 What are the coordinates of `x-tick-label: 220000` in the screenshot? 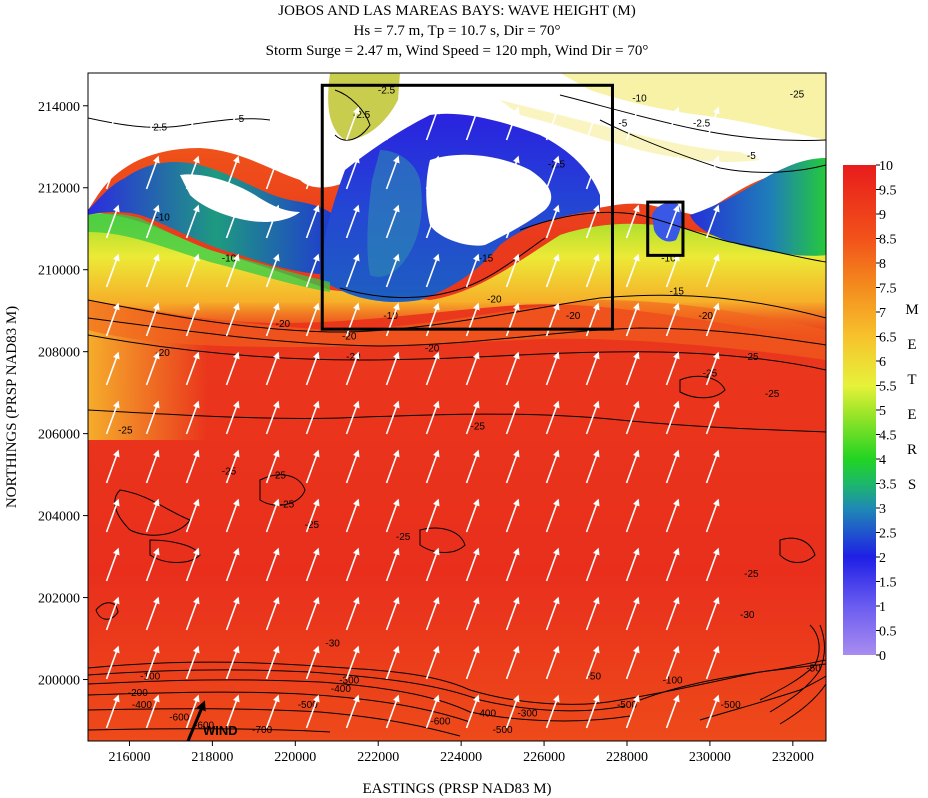 It's located at (295, 757).